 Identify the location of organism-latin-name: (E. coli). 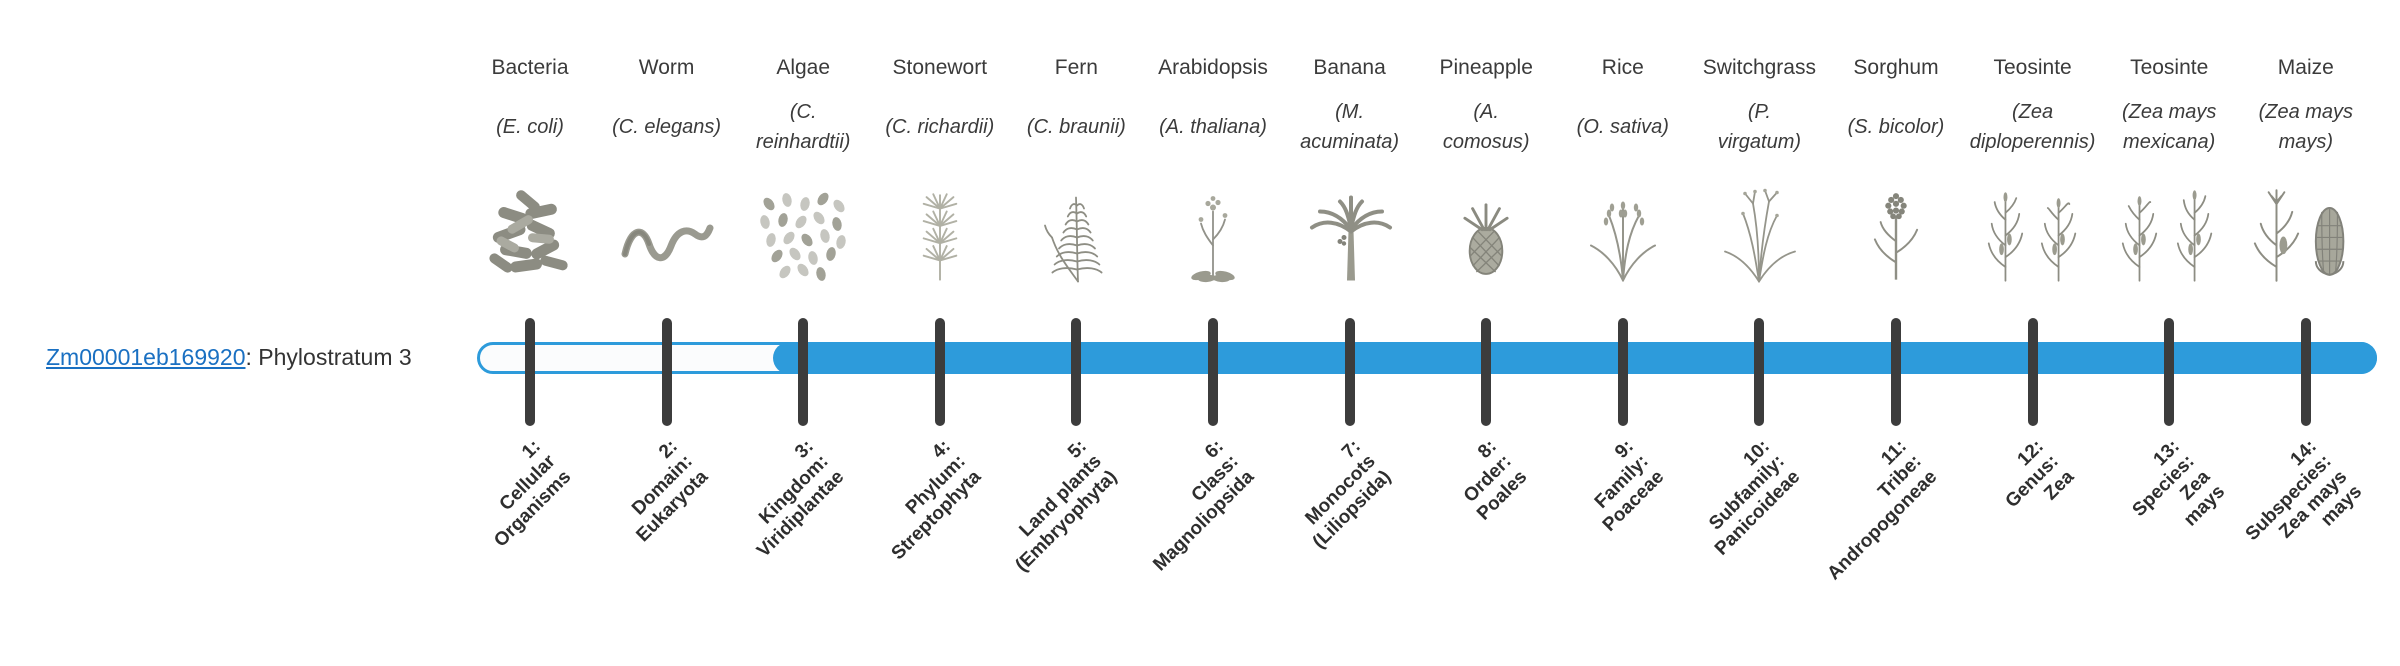
(530, 127).